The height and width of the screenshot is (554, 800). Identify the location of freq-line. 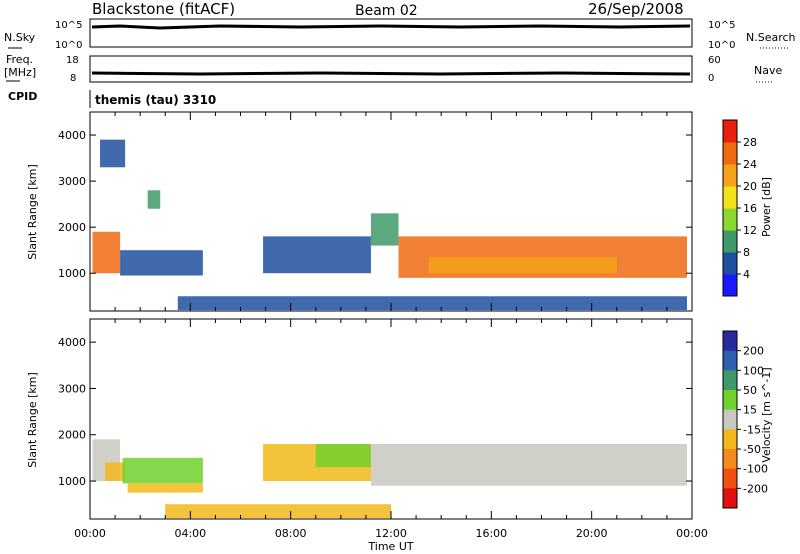
(391, 73).